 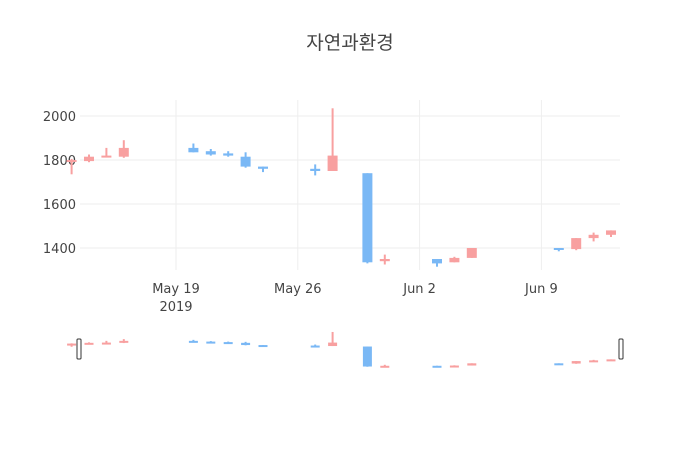 I want to click on x-tick-label: 2019, so click(x=175, y=307).